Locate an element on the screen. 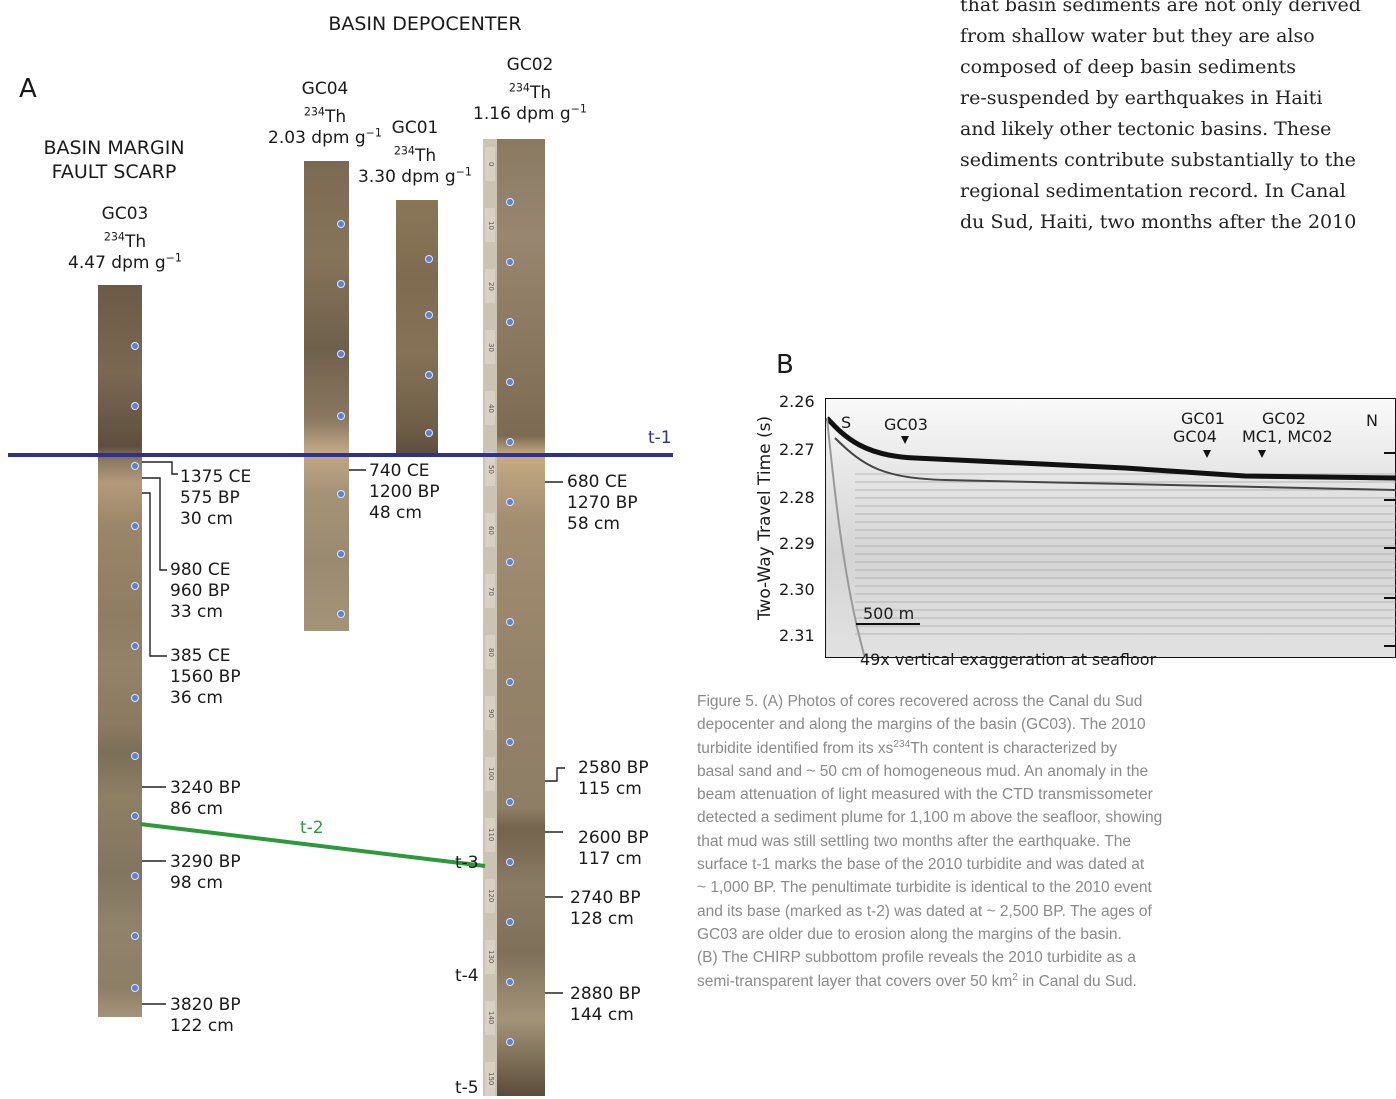  title-basin-margin: BASIN MARGIN FAULT SCARP is located at coordinates (114, 160).